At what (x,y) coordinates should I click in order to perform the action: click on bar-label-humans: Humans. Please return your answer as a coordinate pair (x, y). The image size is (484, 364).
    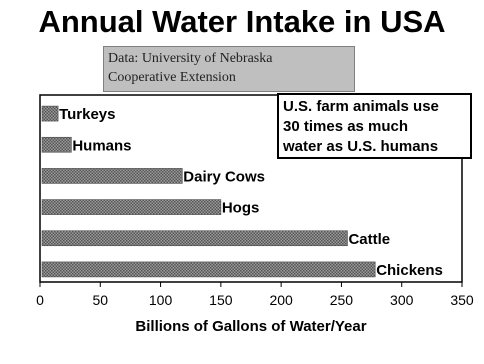
    Looking at the image, I should click on (101, 145).